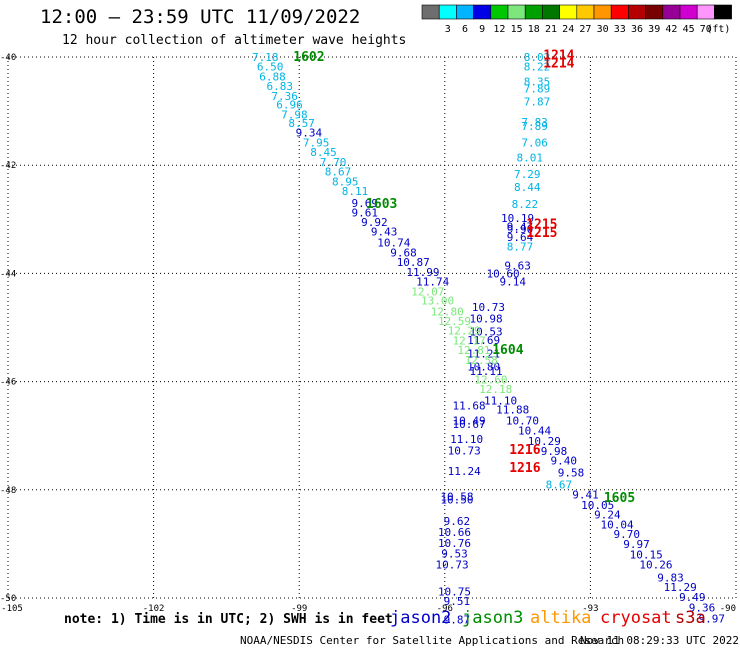 The width and height of the screenshot is (740, 650). What do you see at coordinates (413, 262) in the screenshot?
I see `wave-height-label: 10.87` at bounding box center [413, 262].